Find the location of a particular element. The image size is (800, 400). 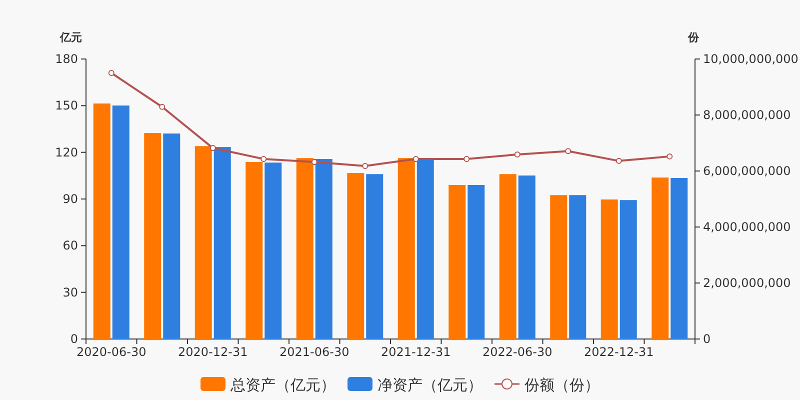

y-tick-label: 90 is located at coordinates (70, 199).